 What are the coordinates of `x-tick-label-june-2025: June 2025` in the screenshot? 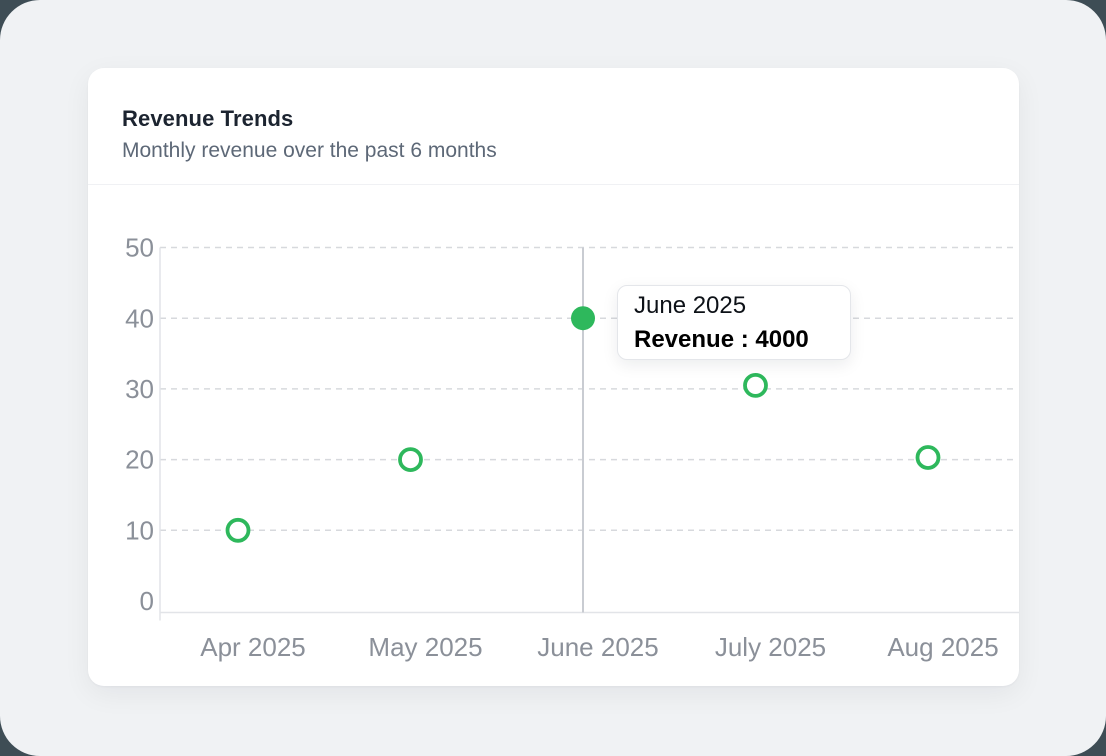 It's located at (597, 647).